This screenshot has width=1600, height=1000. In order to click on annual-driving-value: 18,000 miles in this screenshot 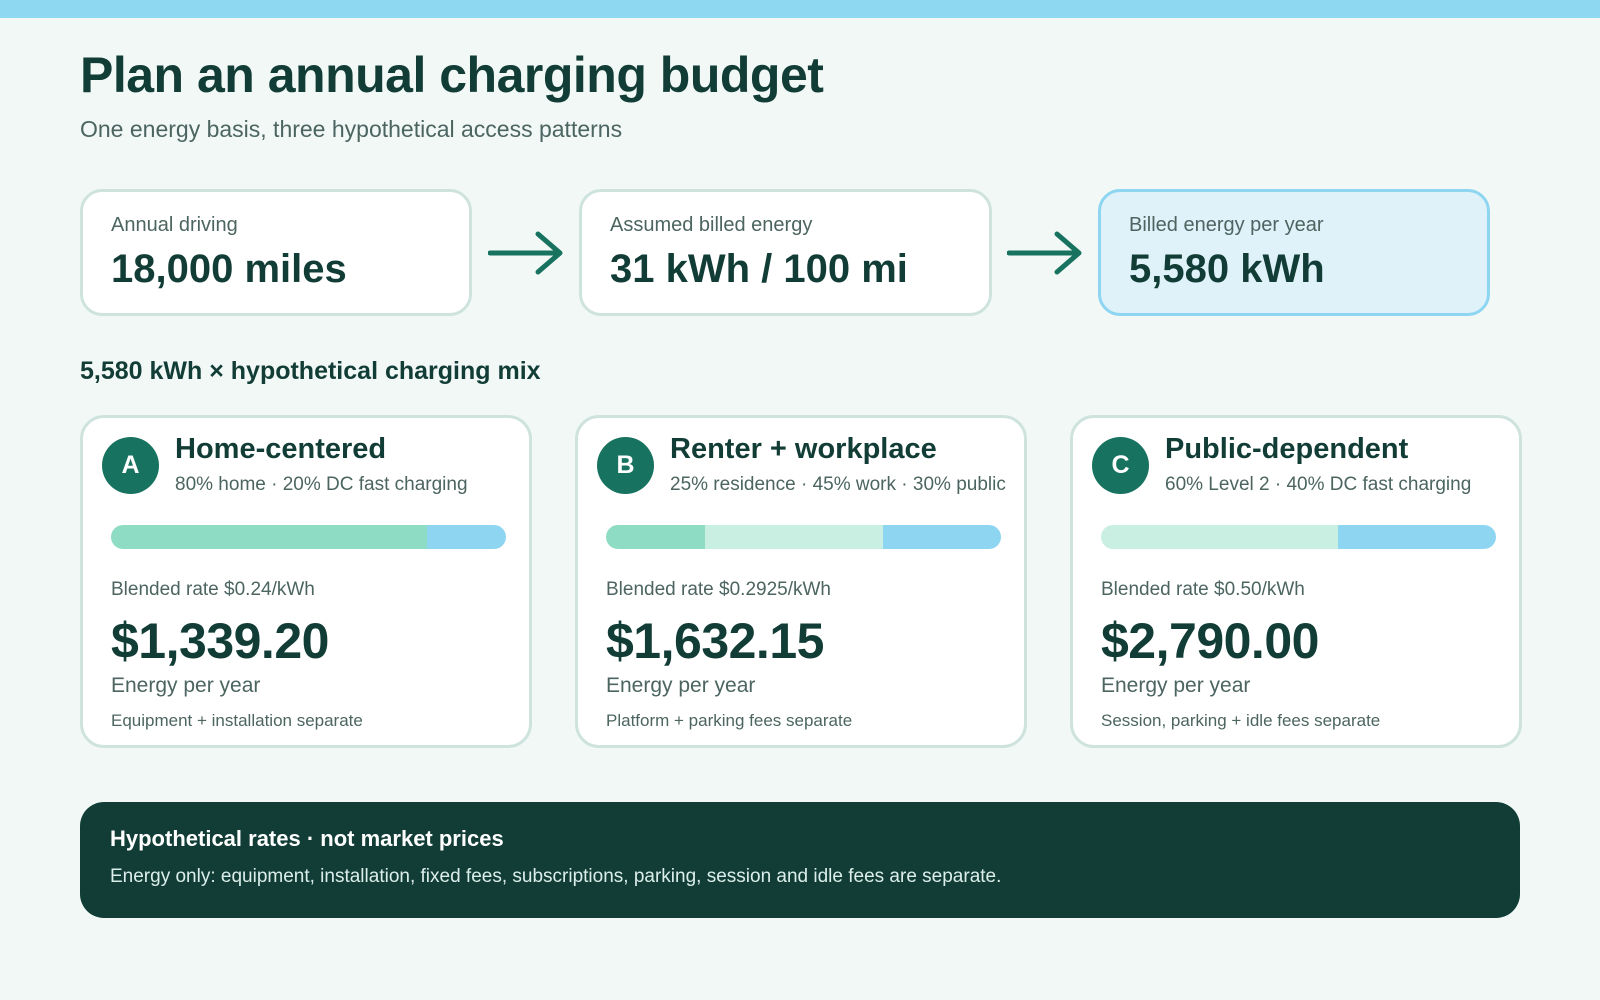, I will do `click(229, 269)`.